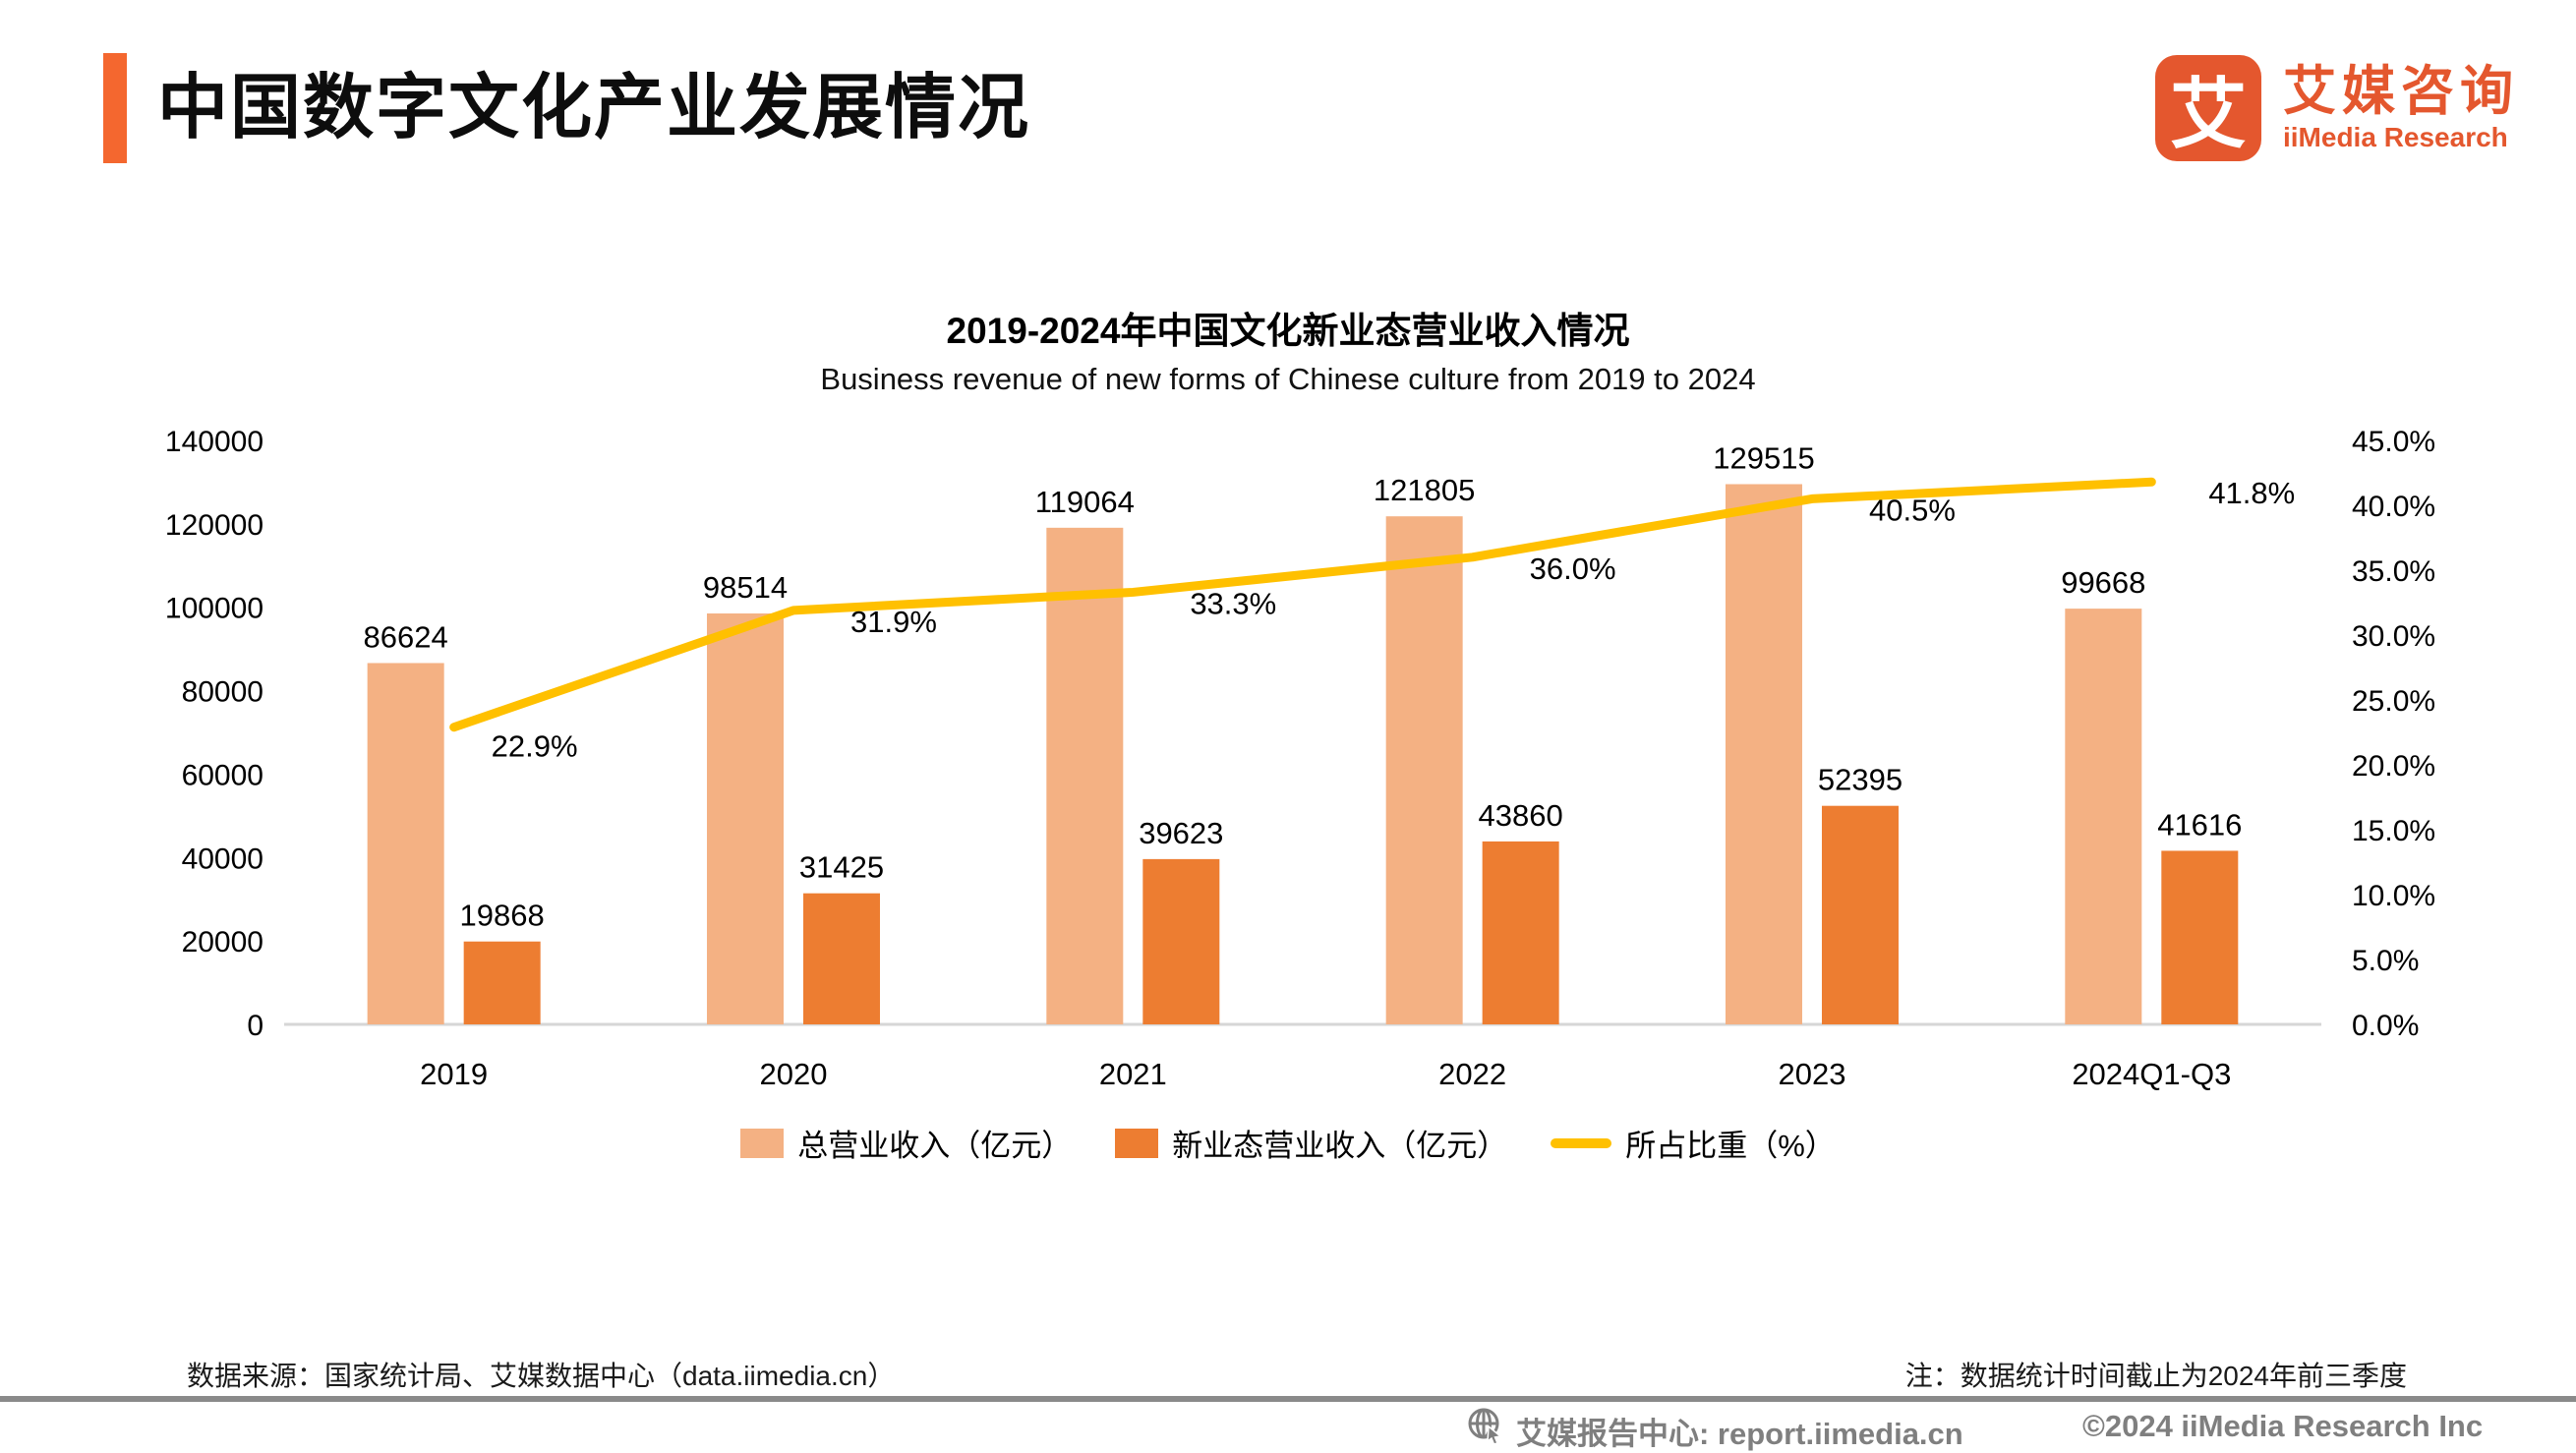 This screenshot has height=1453, width=2576. What do you see at coordinates (1085, 775) in the screenshot?
I see `bar-total-2021` at bounding box center [1085, 775].